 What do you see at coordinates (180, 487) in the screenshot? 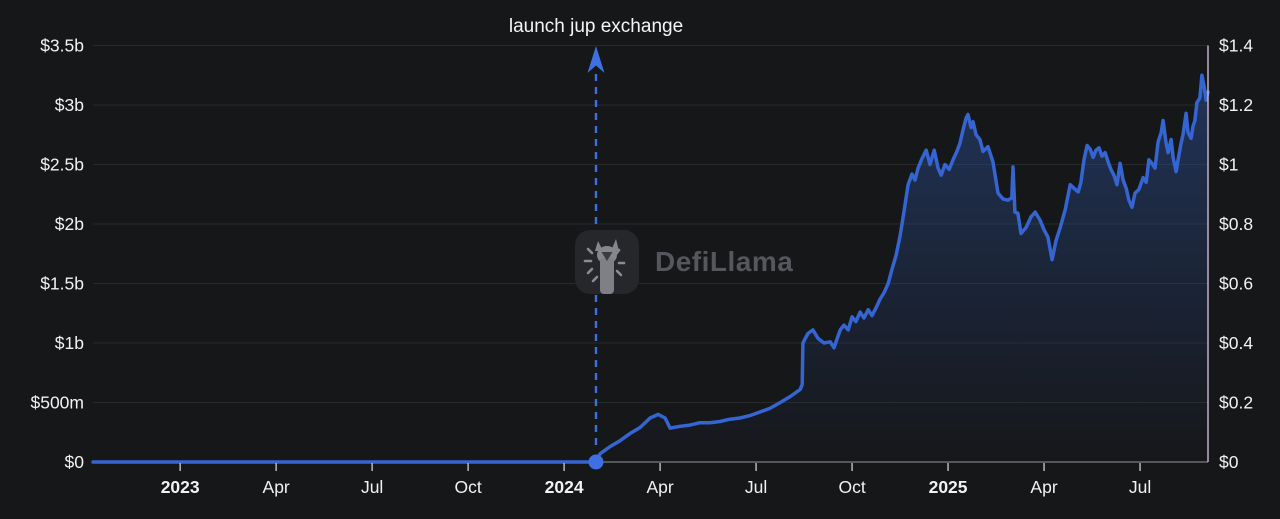
I see `x-axis-tick-label: 2023` at bounding box center [180, 487].